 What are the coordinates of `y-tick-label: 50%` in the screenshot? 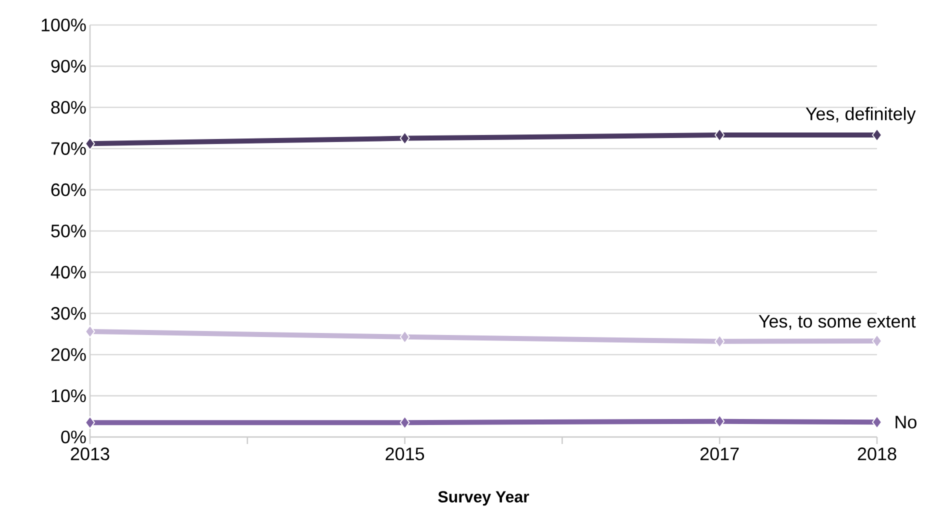 It's located at (68, 231).